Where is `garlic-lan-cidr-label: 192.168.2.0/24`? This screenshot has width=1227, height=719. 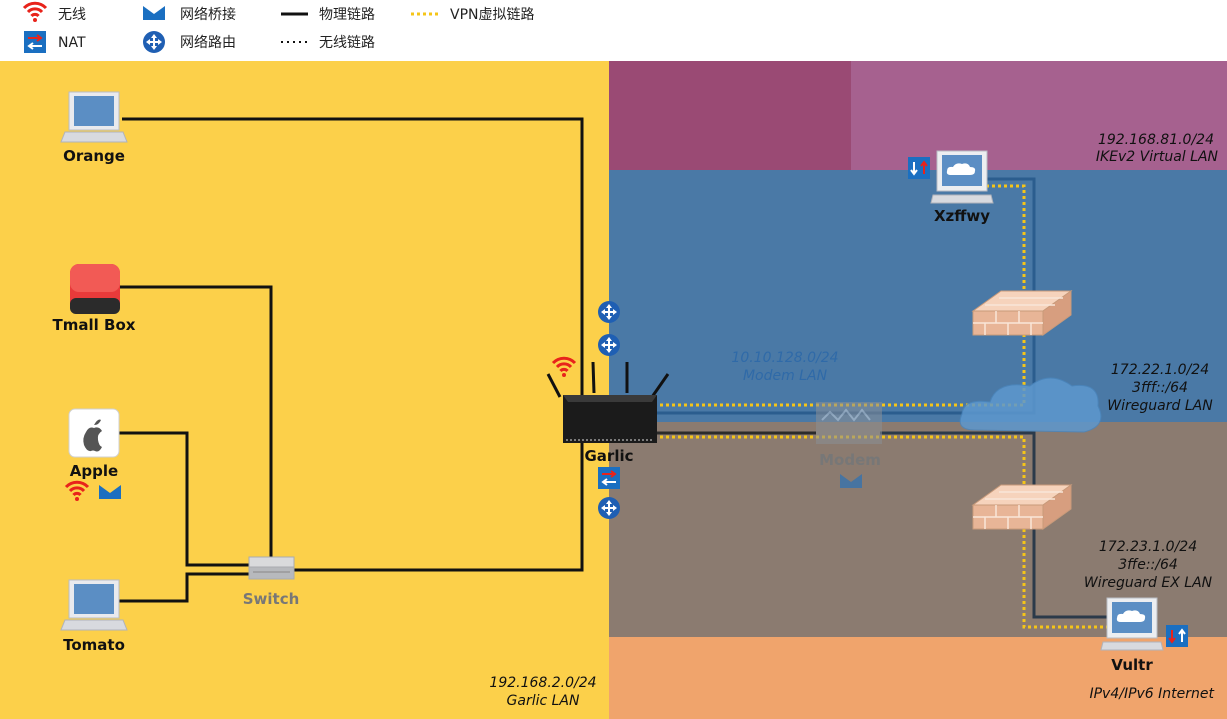
garlic-lan-cidr-label: 192.168.2.0/24 is located at coordinates (542, 683).